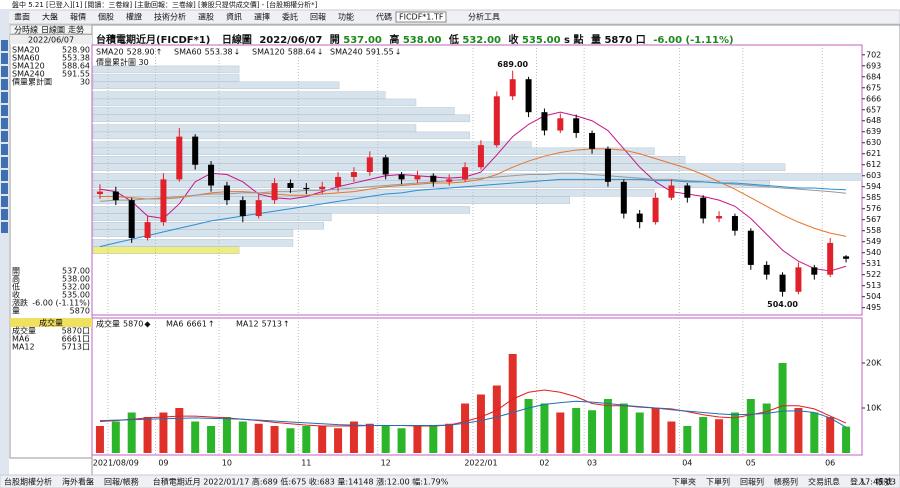  I want to click on y-tick-label: 684, so click(873, 76).